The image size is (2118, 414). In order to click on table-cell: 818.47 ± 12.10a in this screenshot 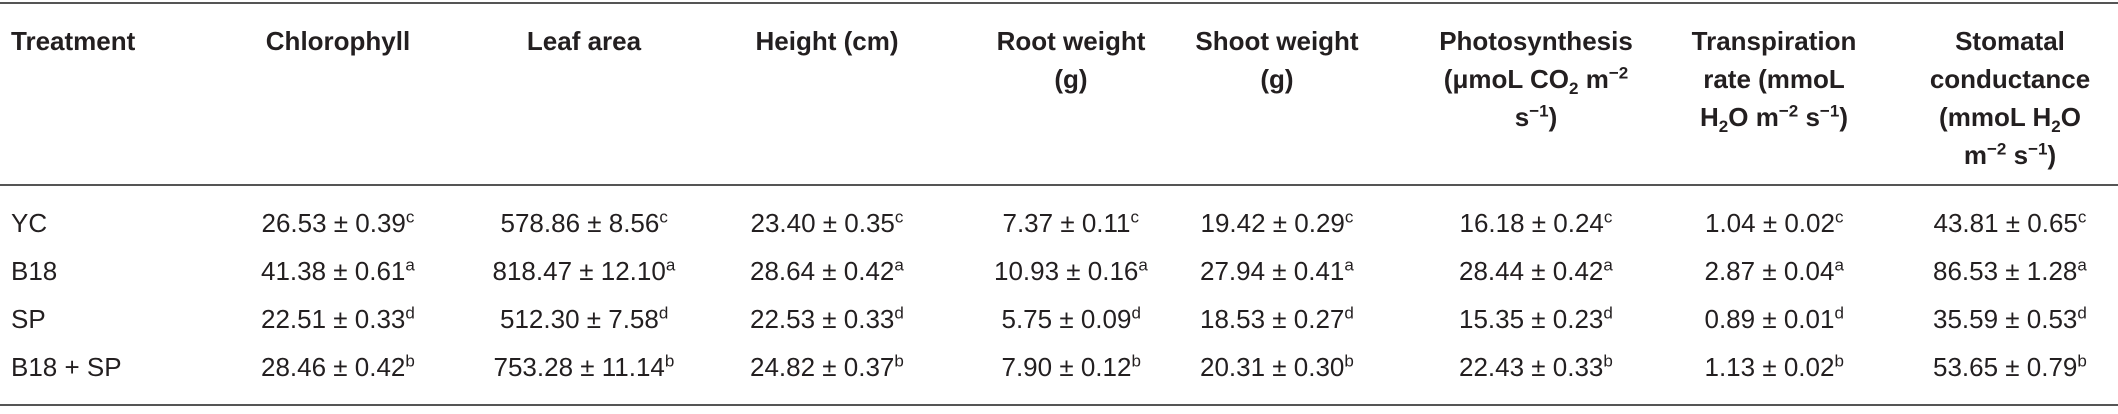, I will do `click(584, 271)`.